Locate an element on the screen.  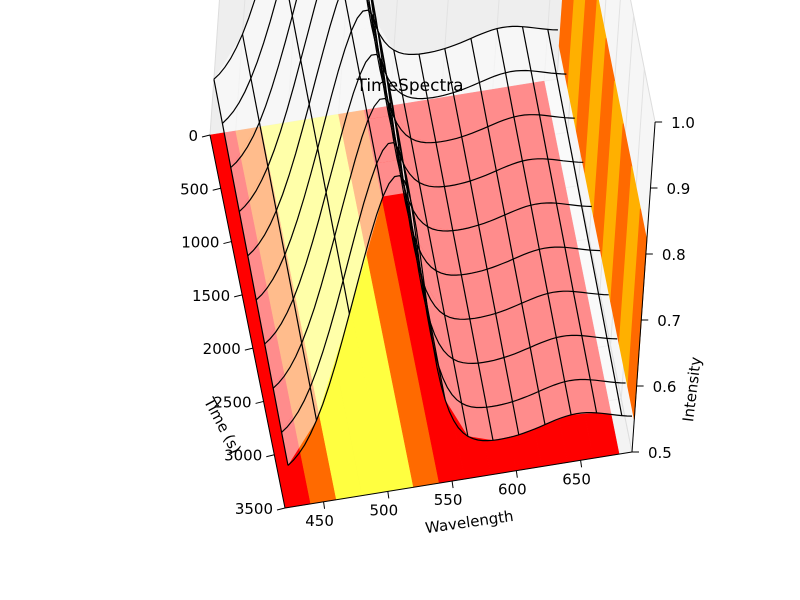
y-tick-label: 3000 is located at coordinates (243, 456).